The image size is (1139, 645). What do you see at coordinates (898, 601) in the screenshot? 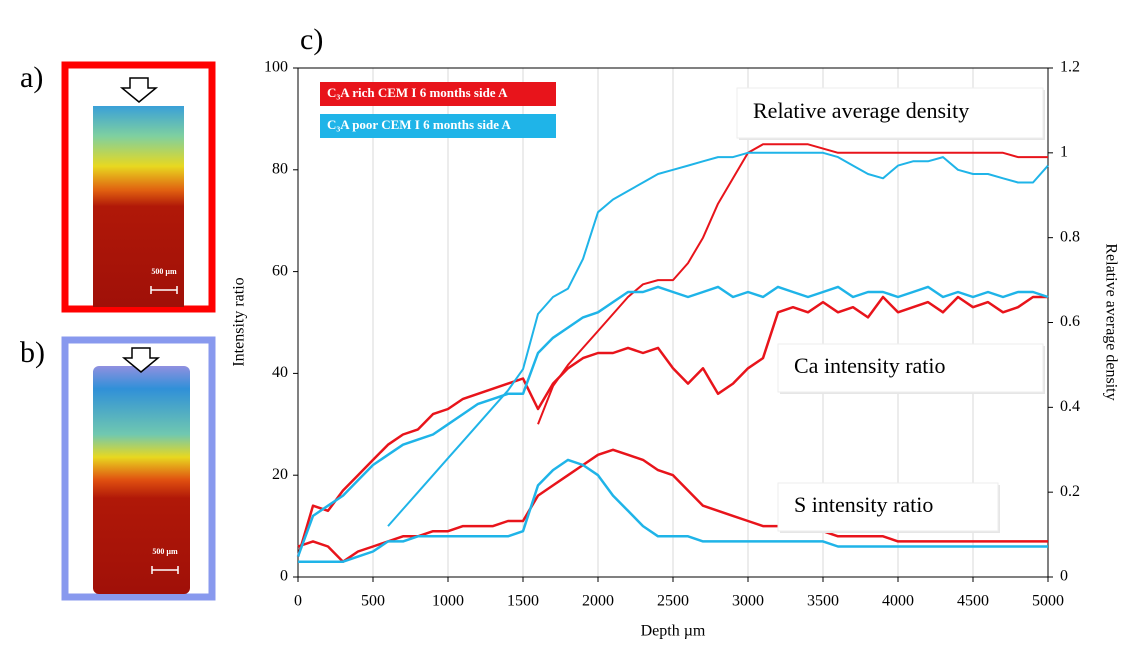
I see `x-tick-label: 4000` at bounding box center [898, 601].